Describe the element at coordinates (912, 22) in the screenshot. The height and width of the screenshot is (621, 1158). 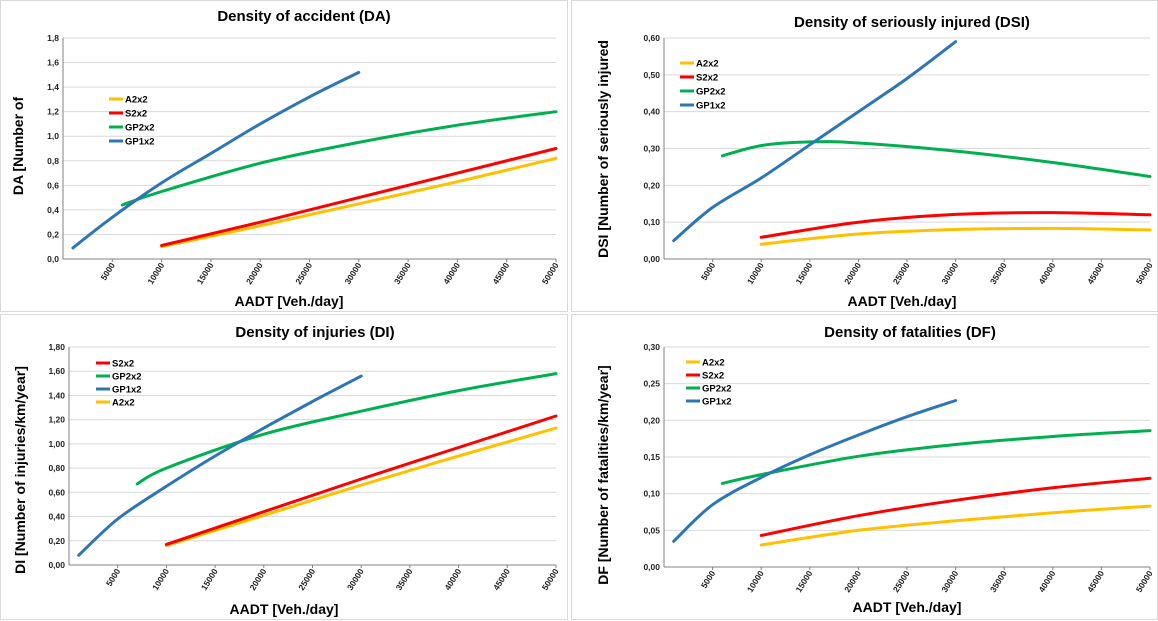
I see `chart-title: Density of seriously injured (DSI)` at that location.